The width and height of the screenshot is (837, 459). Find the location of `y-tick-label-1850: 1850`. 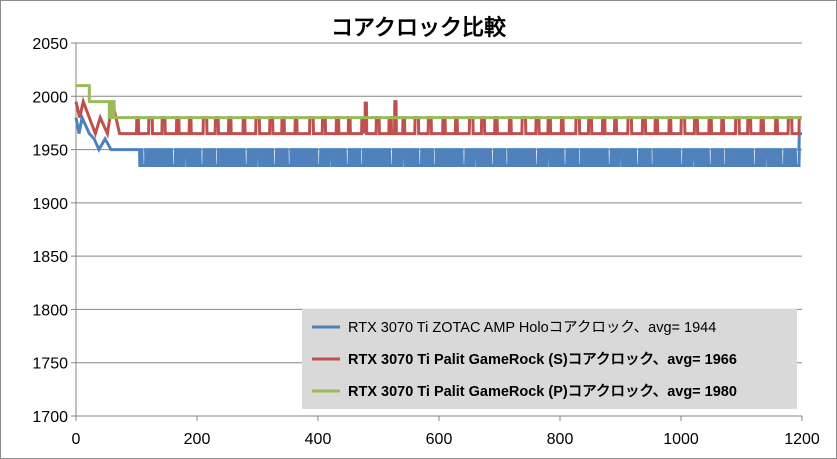

y-tick-label-1850: 1850 is located at coordinates (50, 257).